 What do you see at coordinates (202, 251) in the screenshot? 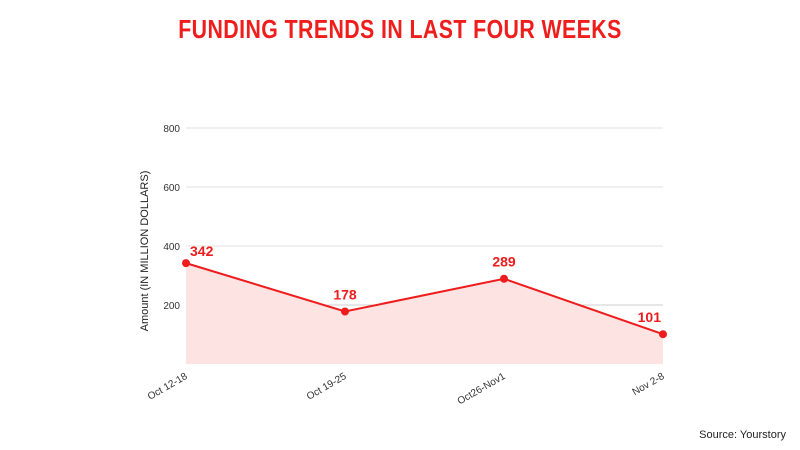
I see `data-label: 342` at bounding box center [202, 251].